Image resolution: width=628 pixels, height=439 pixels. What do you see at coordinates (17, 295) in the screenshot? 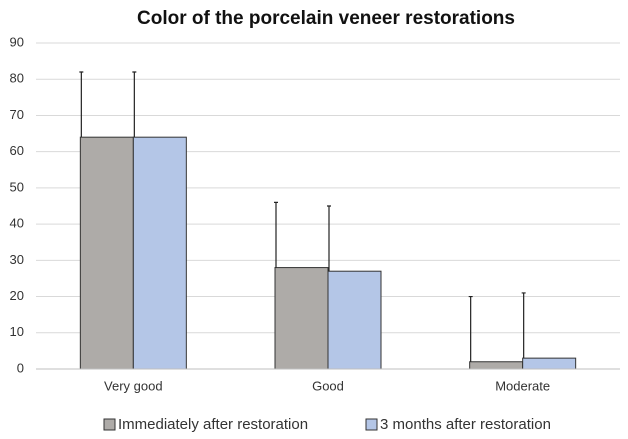
I see `y-tick-label: 20` at bounding box center [17, 295].